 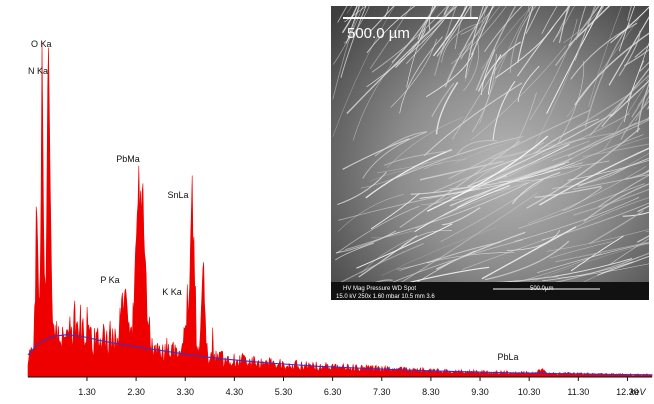 What do you see at coordinates (87, 392) in the screenshot?
I see `x-tick-label: 1.30` at bounding box center [87, 392].